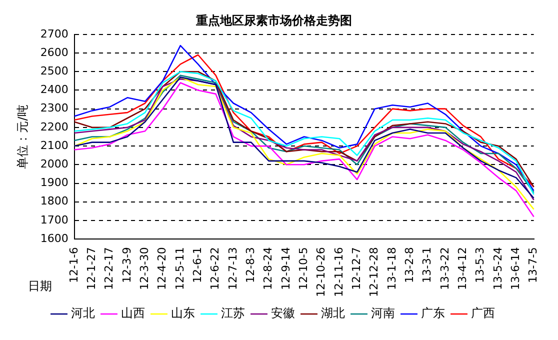 This screenshot has width=558, height=340. Describe the element at coordinates (54, 52) in the screenshot. I see `y-tick-label: 2600` at that location.